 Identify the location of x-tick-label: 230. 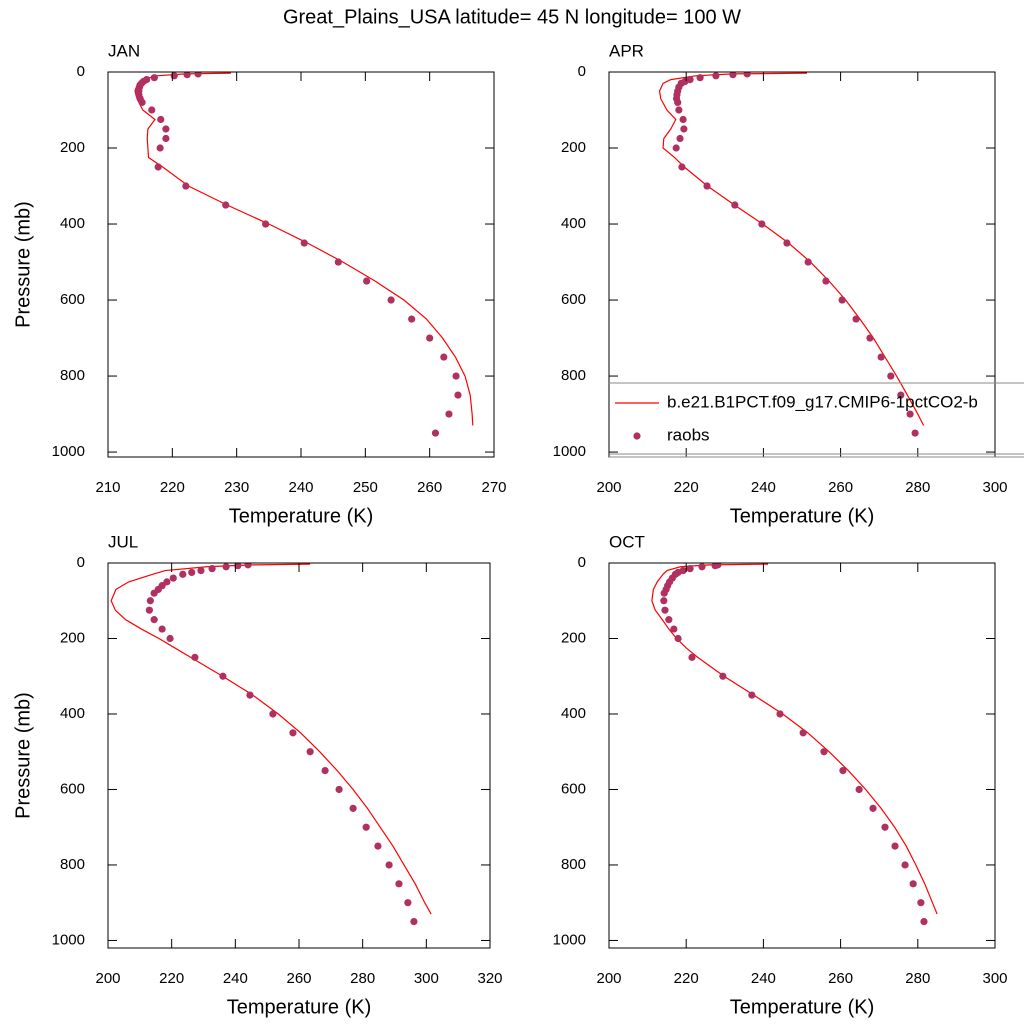
(236, 487).